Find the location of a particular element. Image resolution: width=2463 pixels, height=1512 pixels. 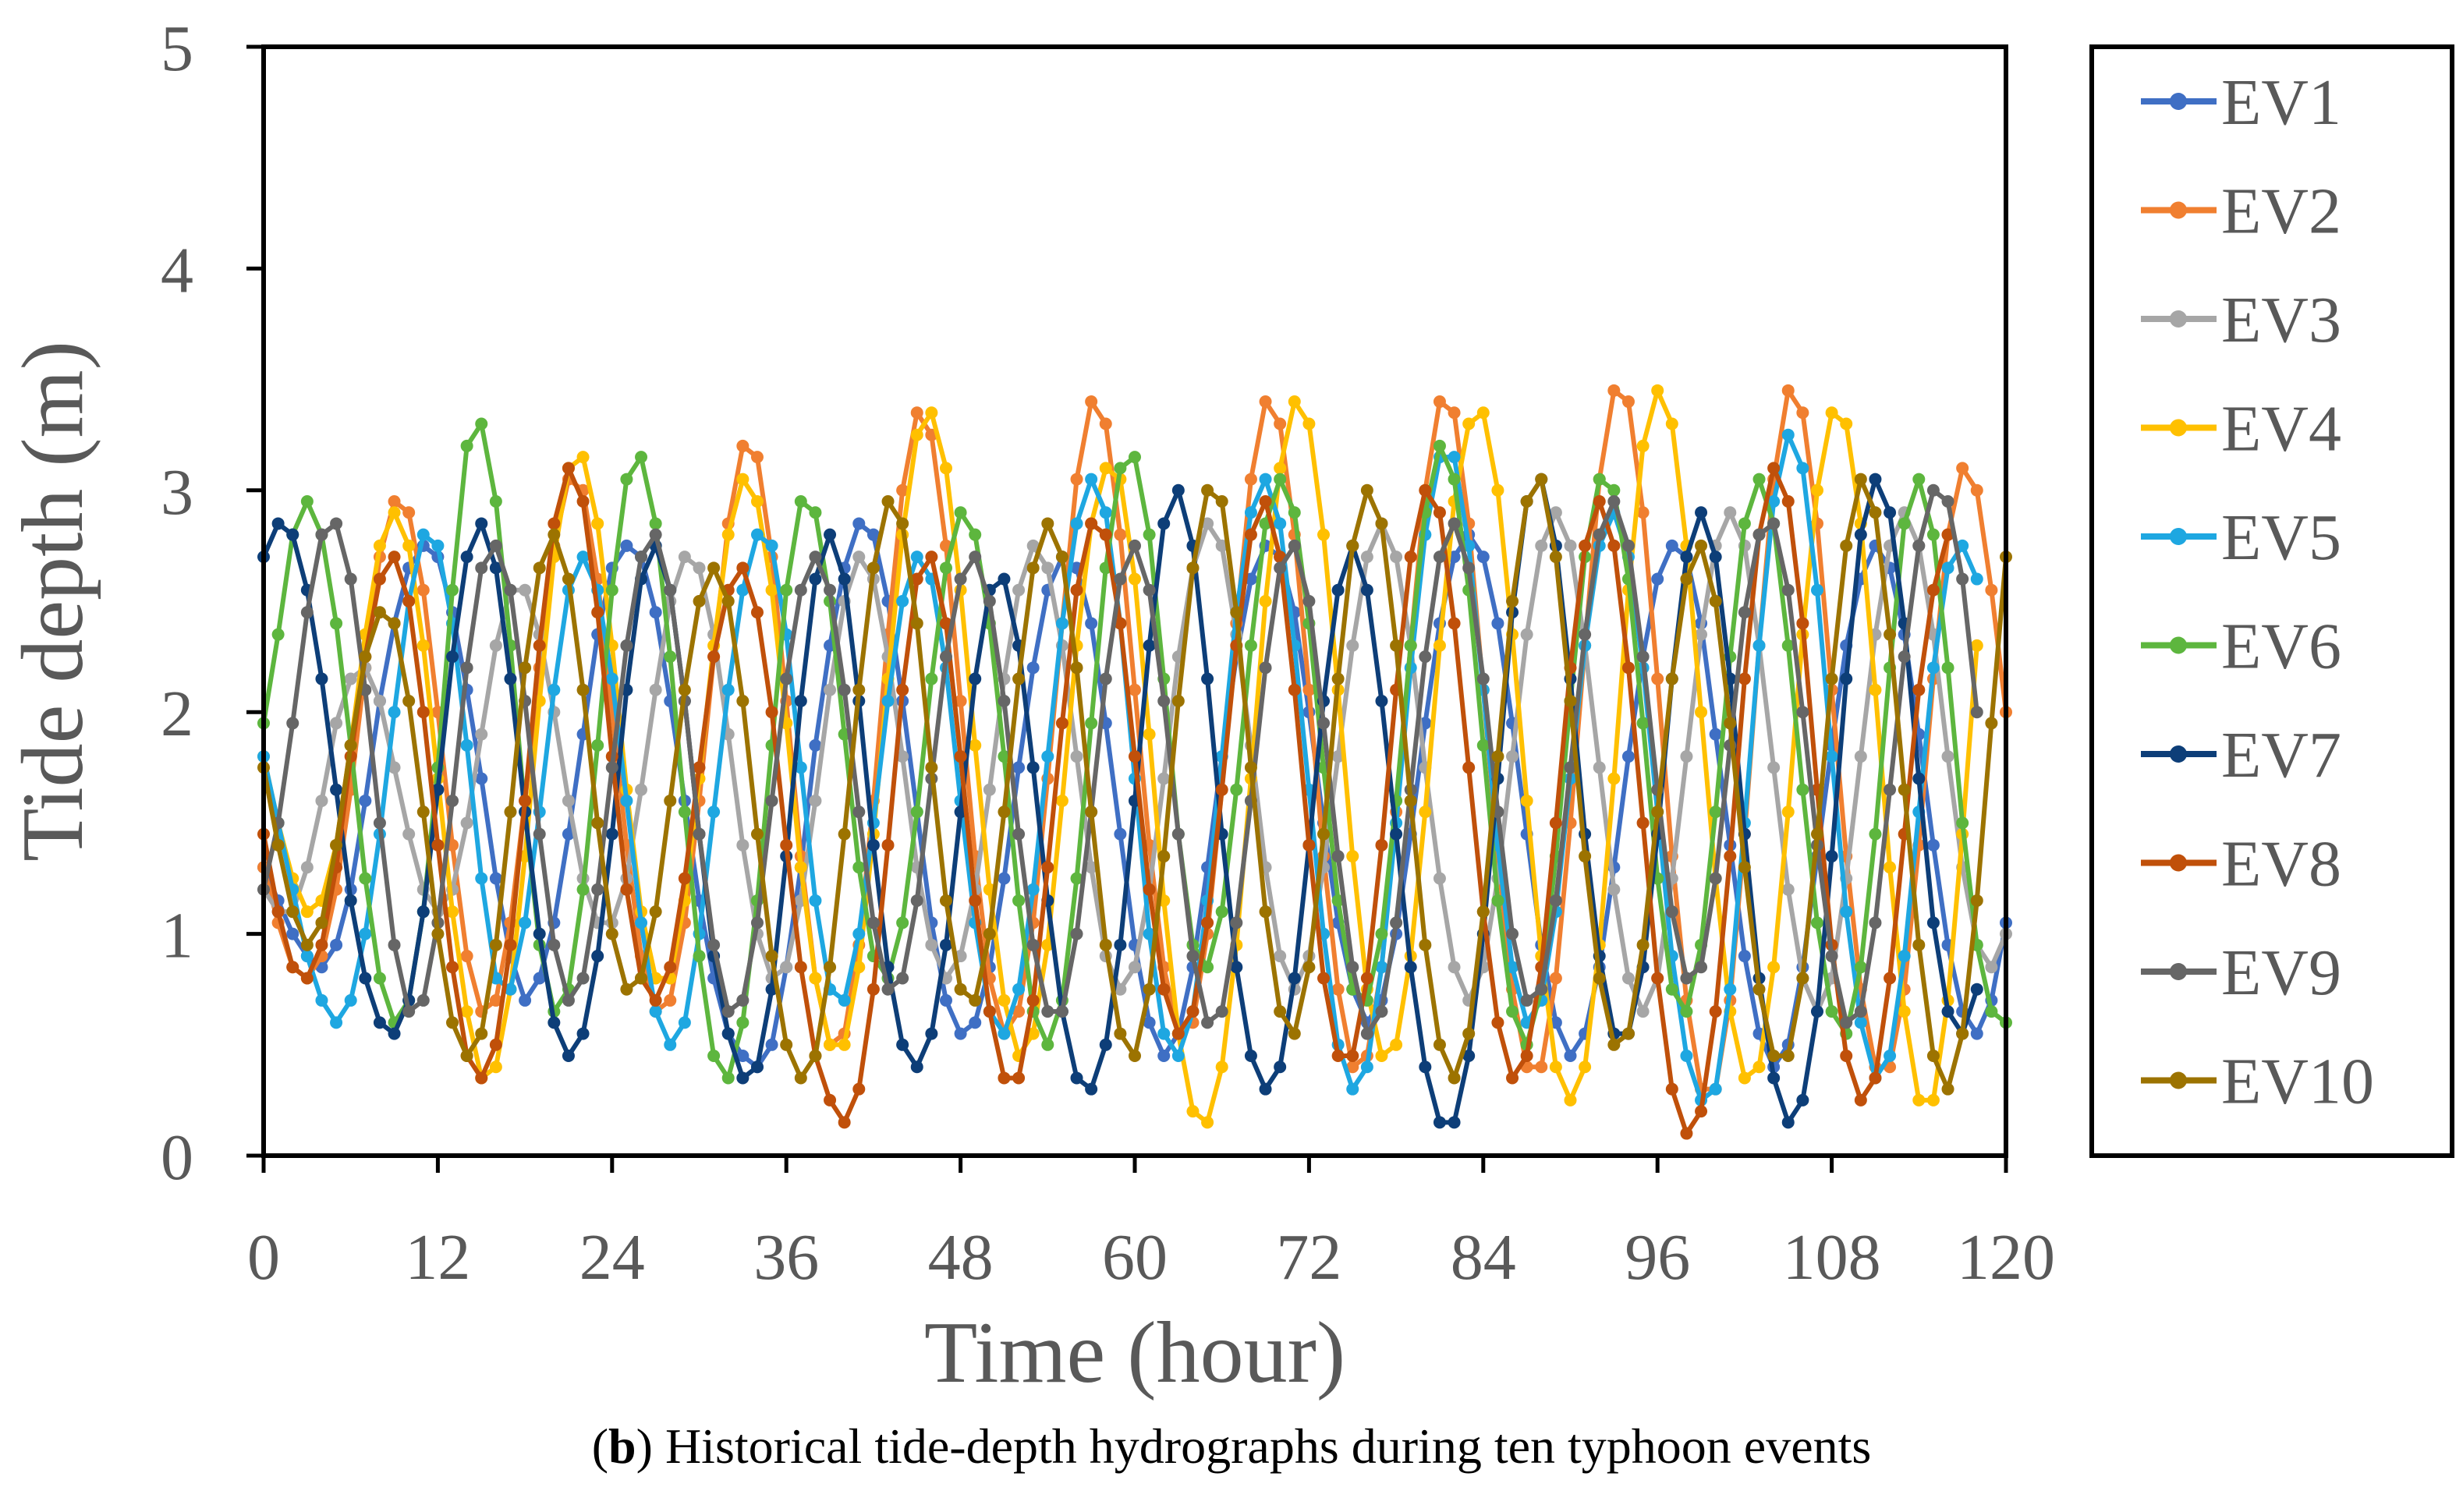

x-tick-label: 0 is located at coordinates (263, 1257).